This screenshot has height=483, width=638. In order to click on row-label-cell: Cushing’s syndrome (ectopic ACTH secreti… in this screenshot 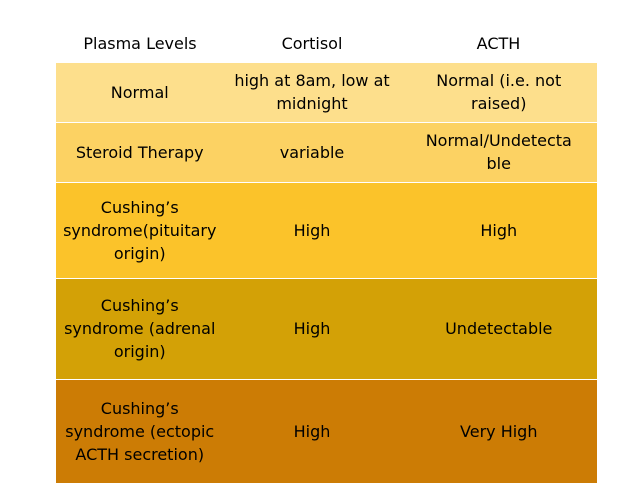, I will do `click(140, 431)`.